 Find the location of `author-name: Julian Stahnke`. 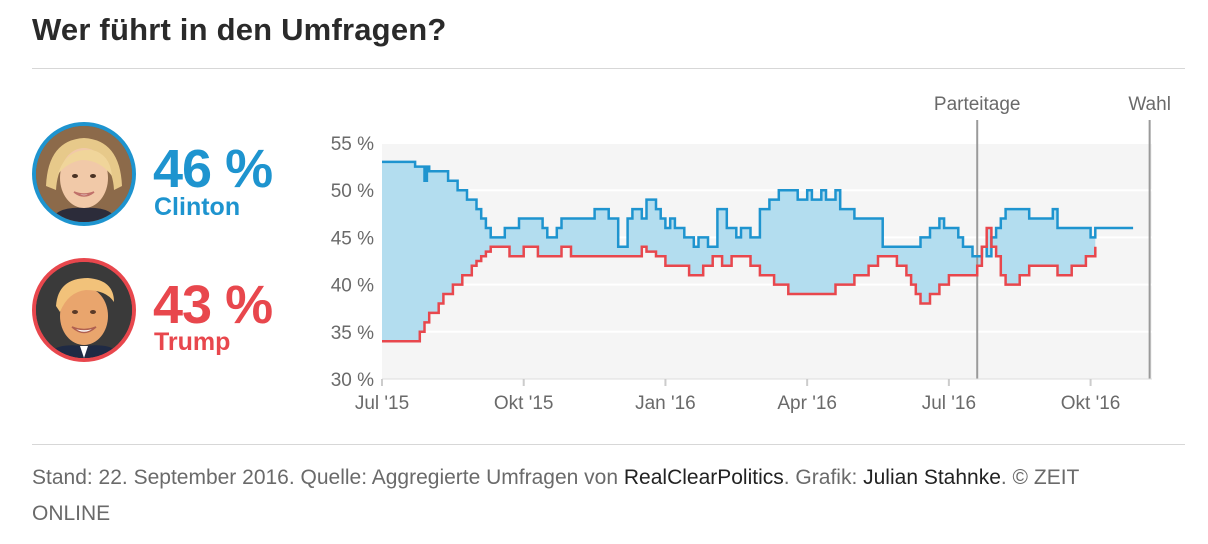

author-name: Julian Stahnke is located at coordinates (932, 477).